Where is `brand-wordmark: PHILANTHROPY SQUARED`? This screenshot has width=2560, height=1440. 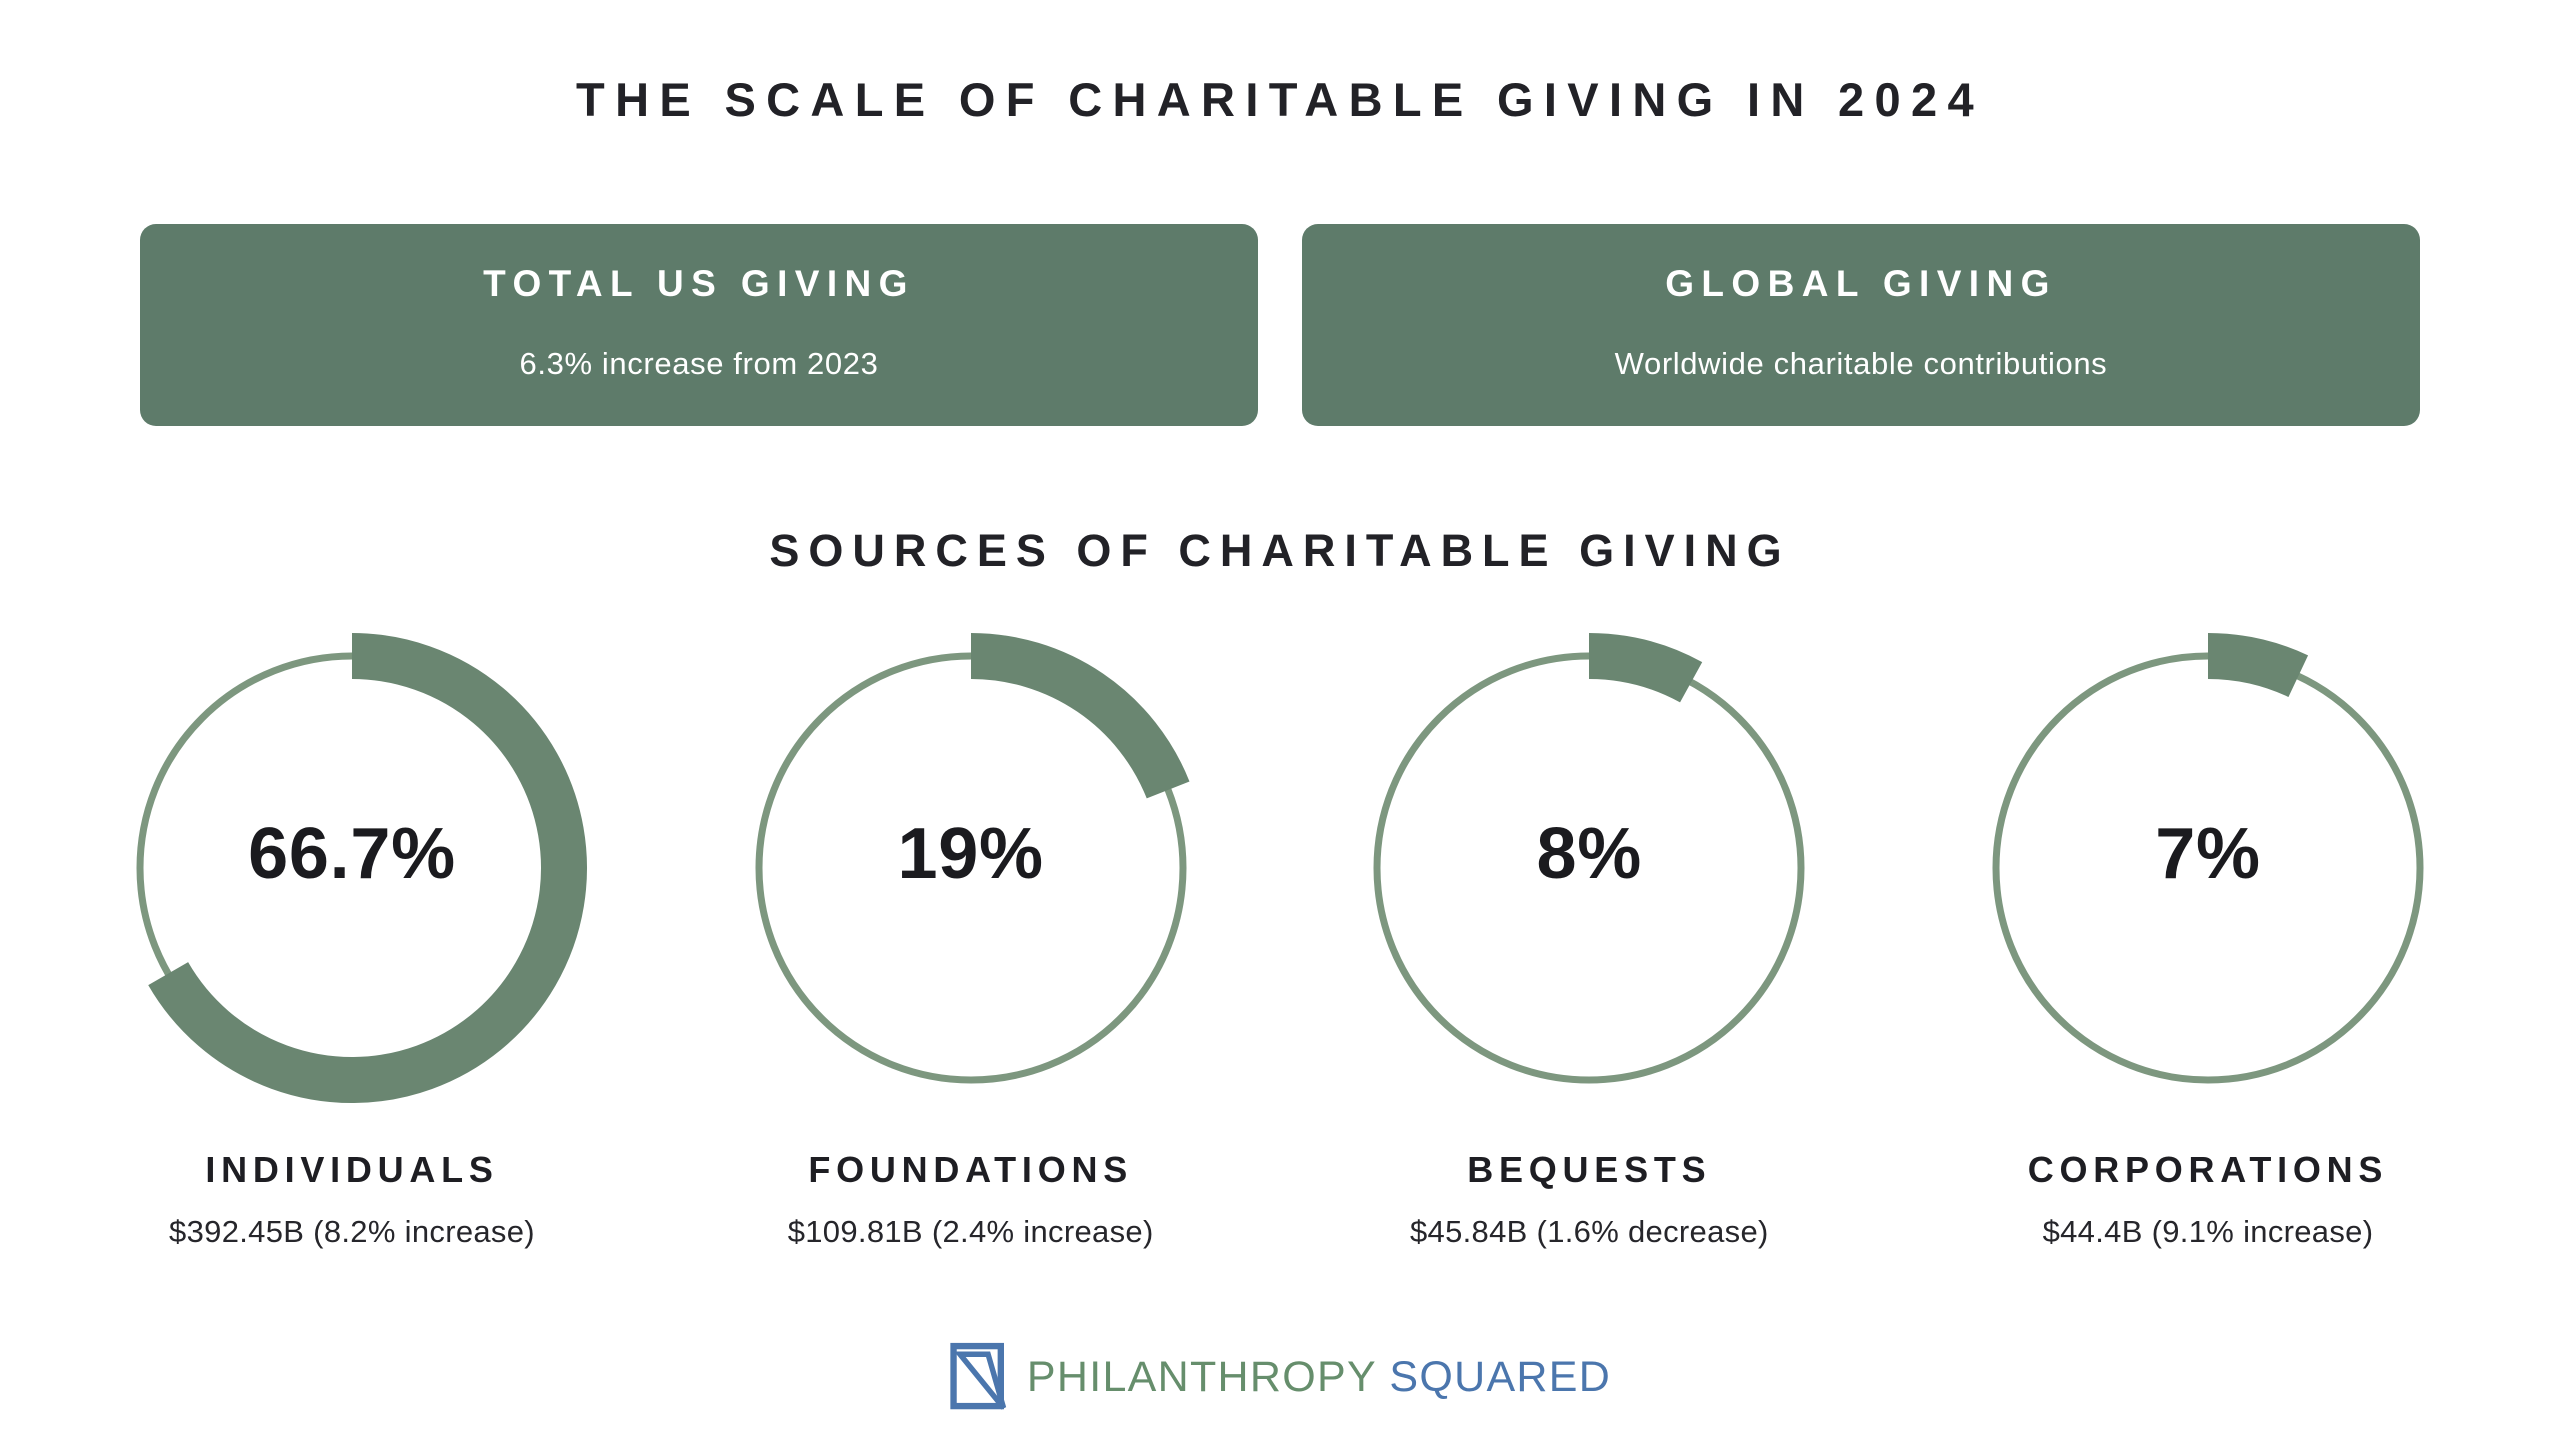
brand-wordmark: PHILANTHROPY SQUARED is located at coordinates (1319, 1377).